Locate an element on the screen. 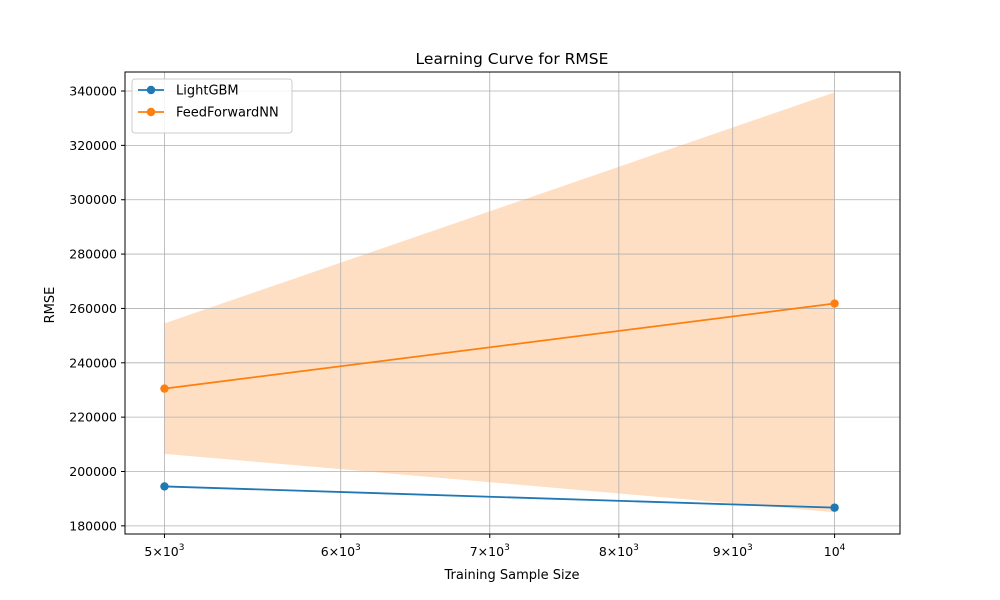 This screenshot has height=600, width=1000. y-tick-label-2: 220000 is located at coordinates (93, 417).